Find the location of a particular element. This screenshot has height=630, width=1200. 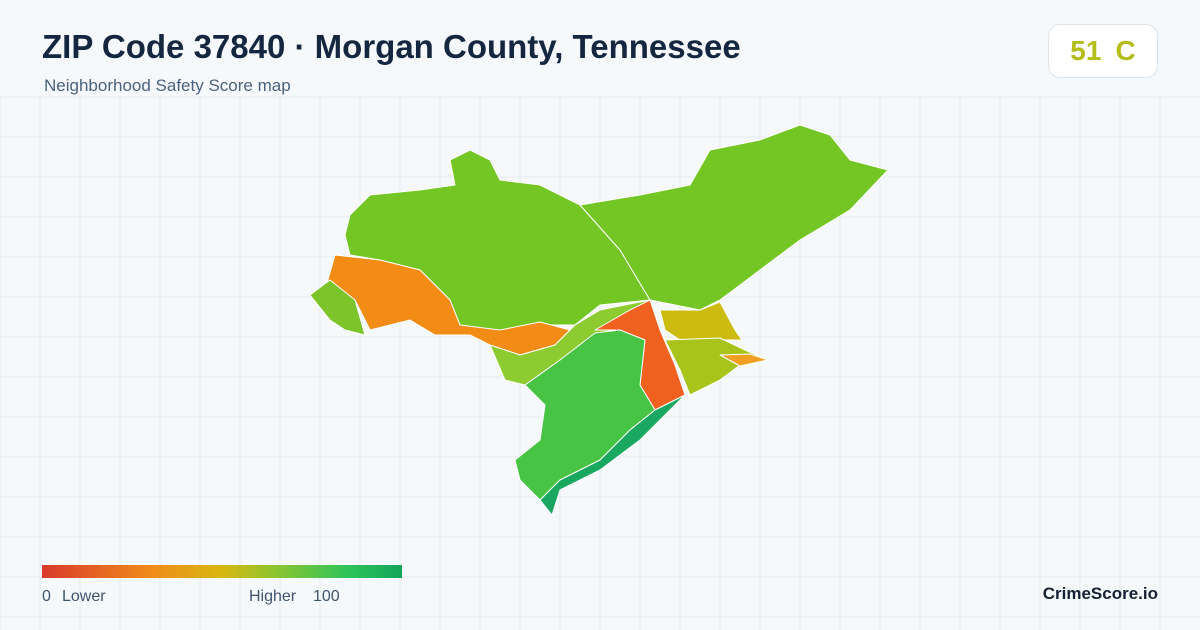

grade: C is located at coordinates (1125, 50).